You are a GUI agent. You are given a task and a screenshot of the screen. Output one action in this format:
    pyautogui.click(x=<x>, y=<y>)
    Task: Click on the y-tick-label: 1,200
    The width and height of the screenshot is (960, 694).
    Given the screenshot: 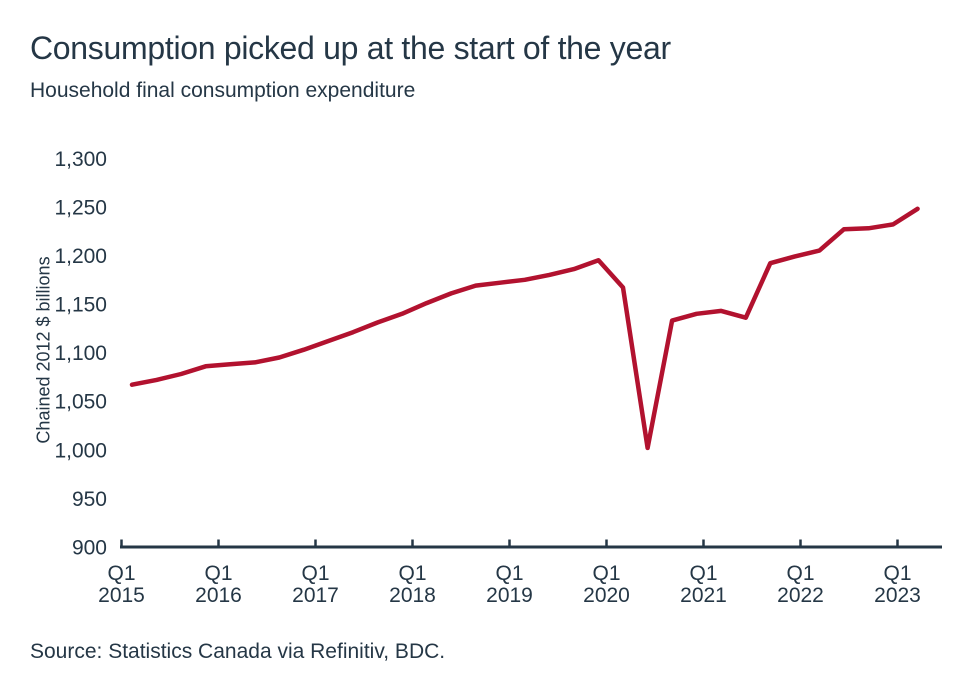 What is the action you would take?
    pyautogui.click(x=80, y=256)
    